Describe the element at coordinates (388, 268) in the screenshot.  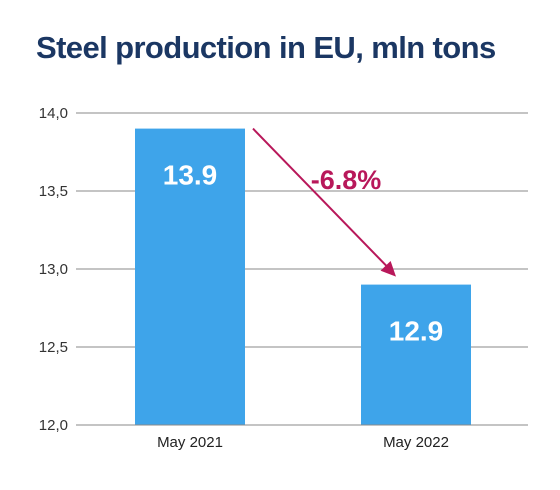
I see `change-arrow-head` at that location.